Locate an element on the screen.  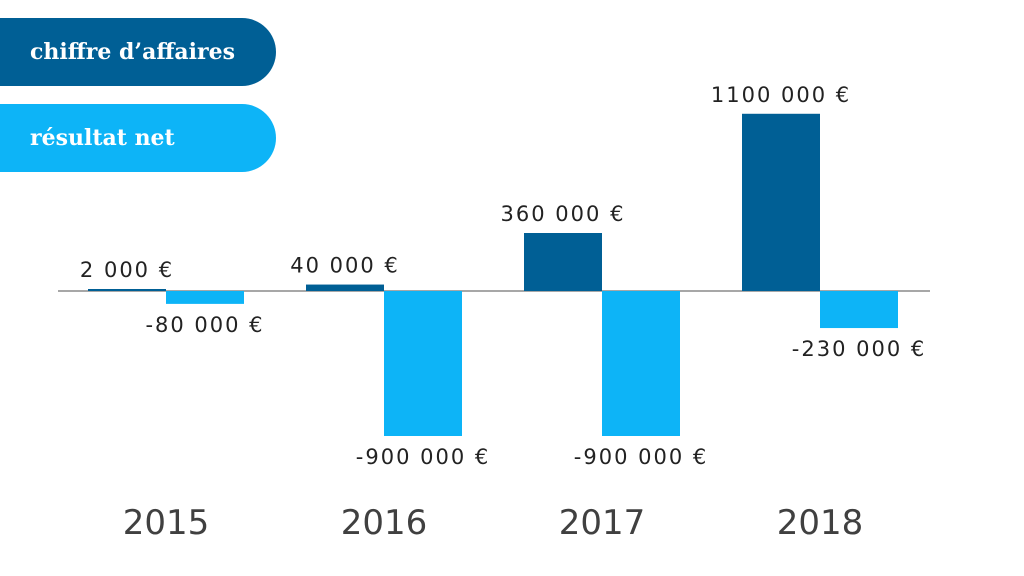
bar-net-2018 is located at coordinates (859, 310).